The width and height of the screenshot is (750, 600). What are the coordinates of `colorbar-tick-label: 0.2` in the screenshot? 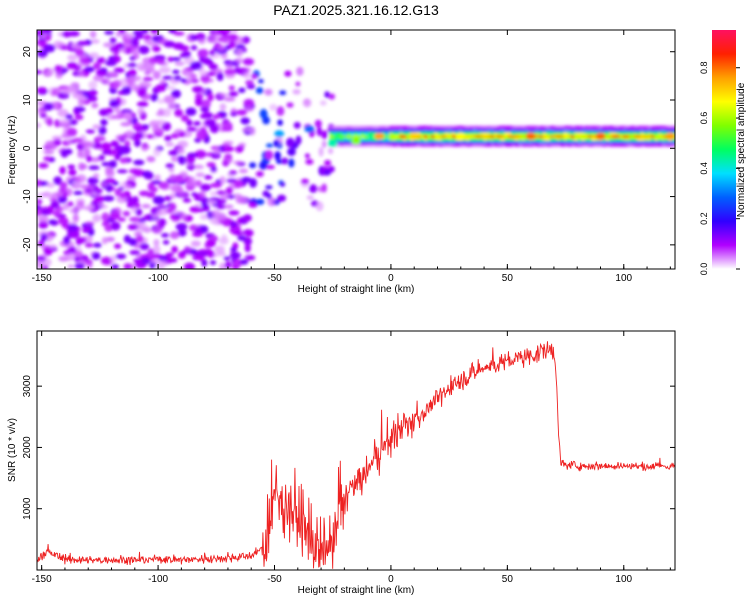 It's located at (704, 218).